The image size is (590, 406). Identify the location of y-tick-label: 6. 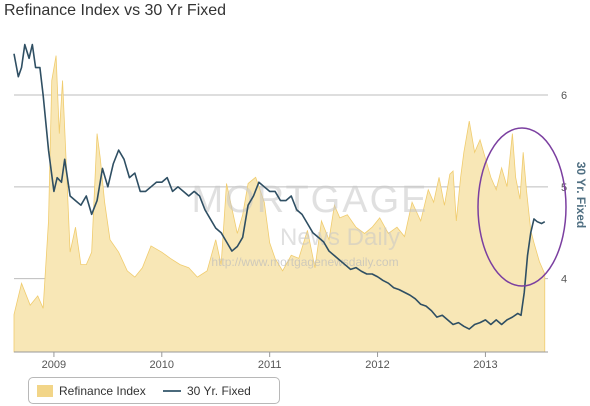
(564, 96).